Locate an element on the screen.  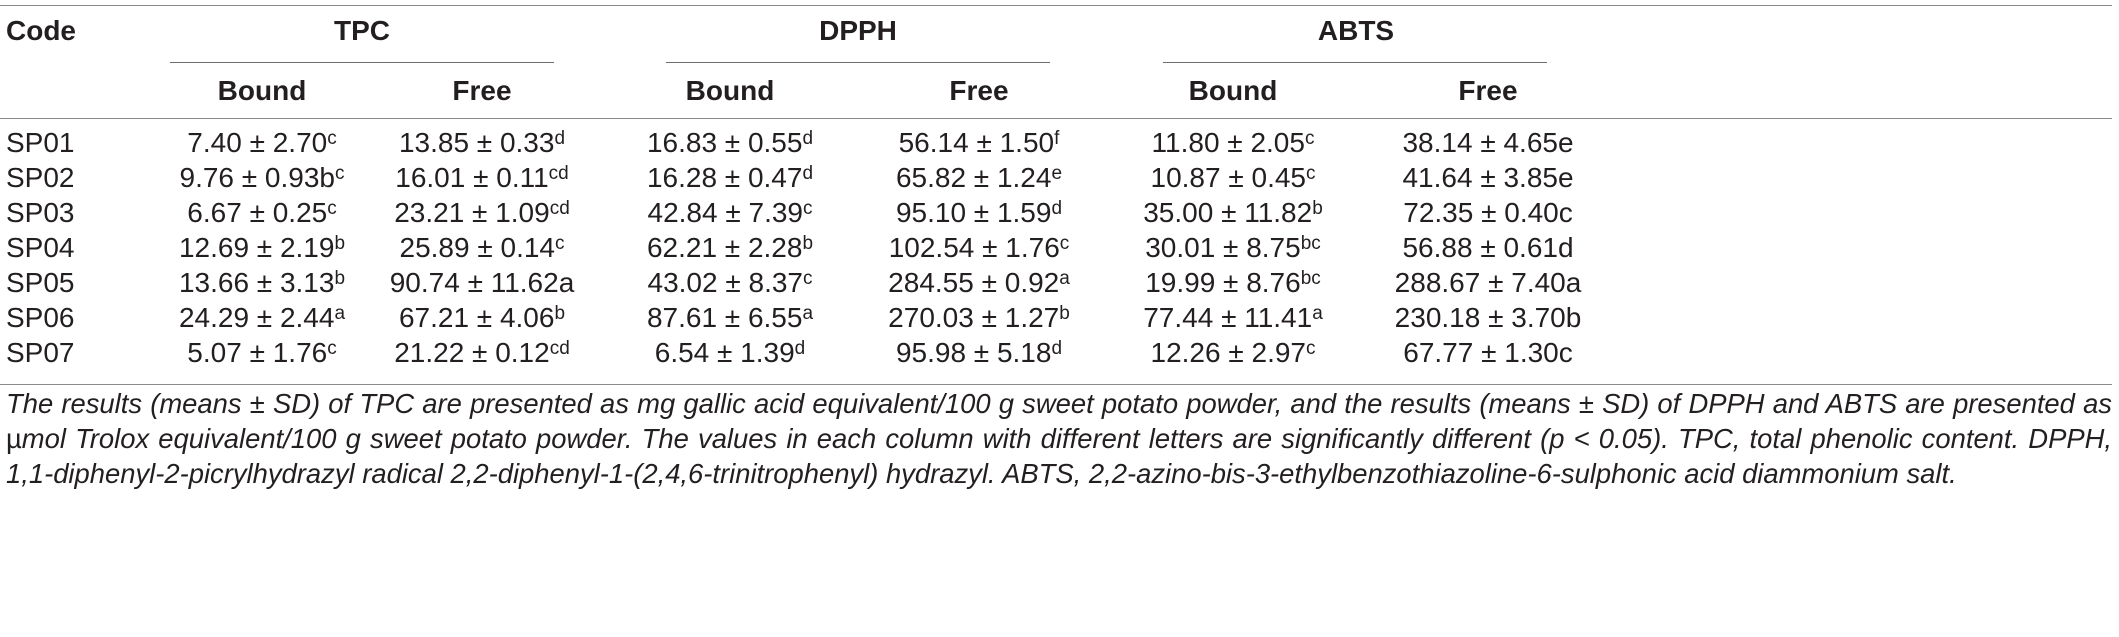
table-cell: 12.69 ± 2.19b is located at coordinates (262, 248).